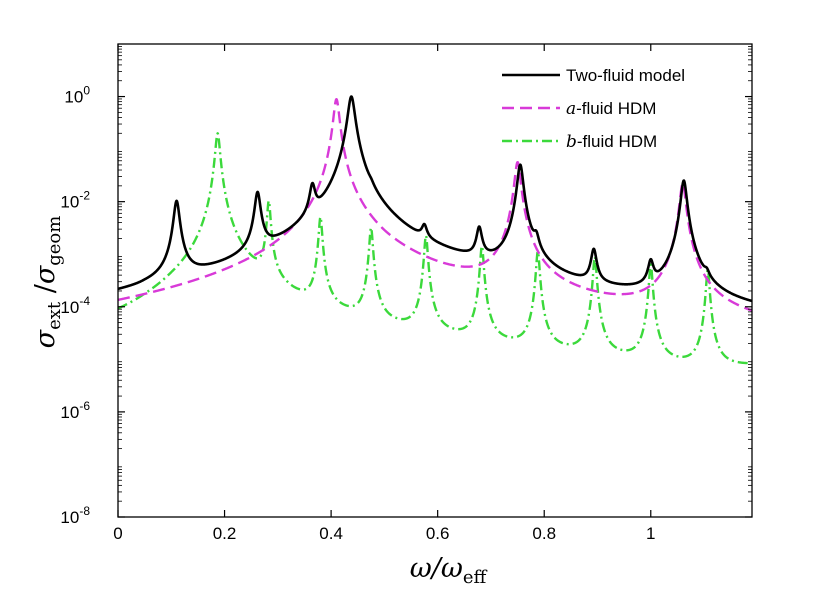 Image resolution: width=831 pixels, height=594 pixels. What do you see at coordinates (436, 568) in the screenshot?
I see `x-axis-title-main: ω/ω` at bounding box center [436, 568].